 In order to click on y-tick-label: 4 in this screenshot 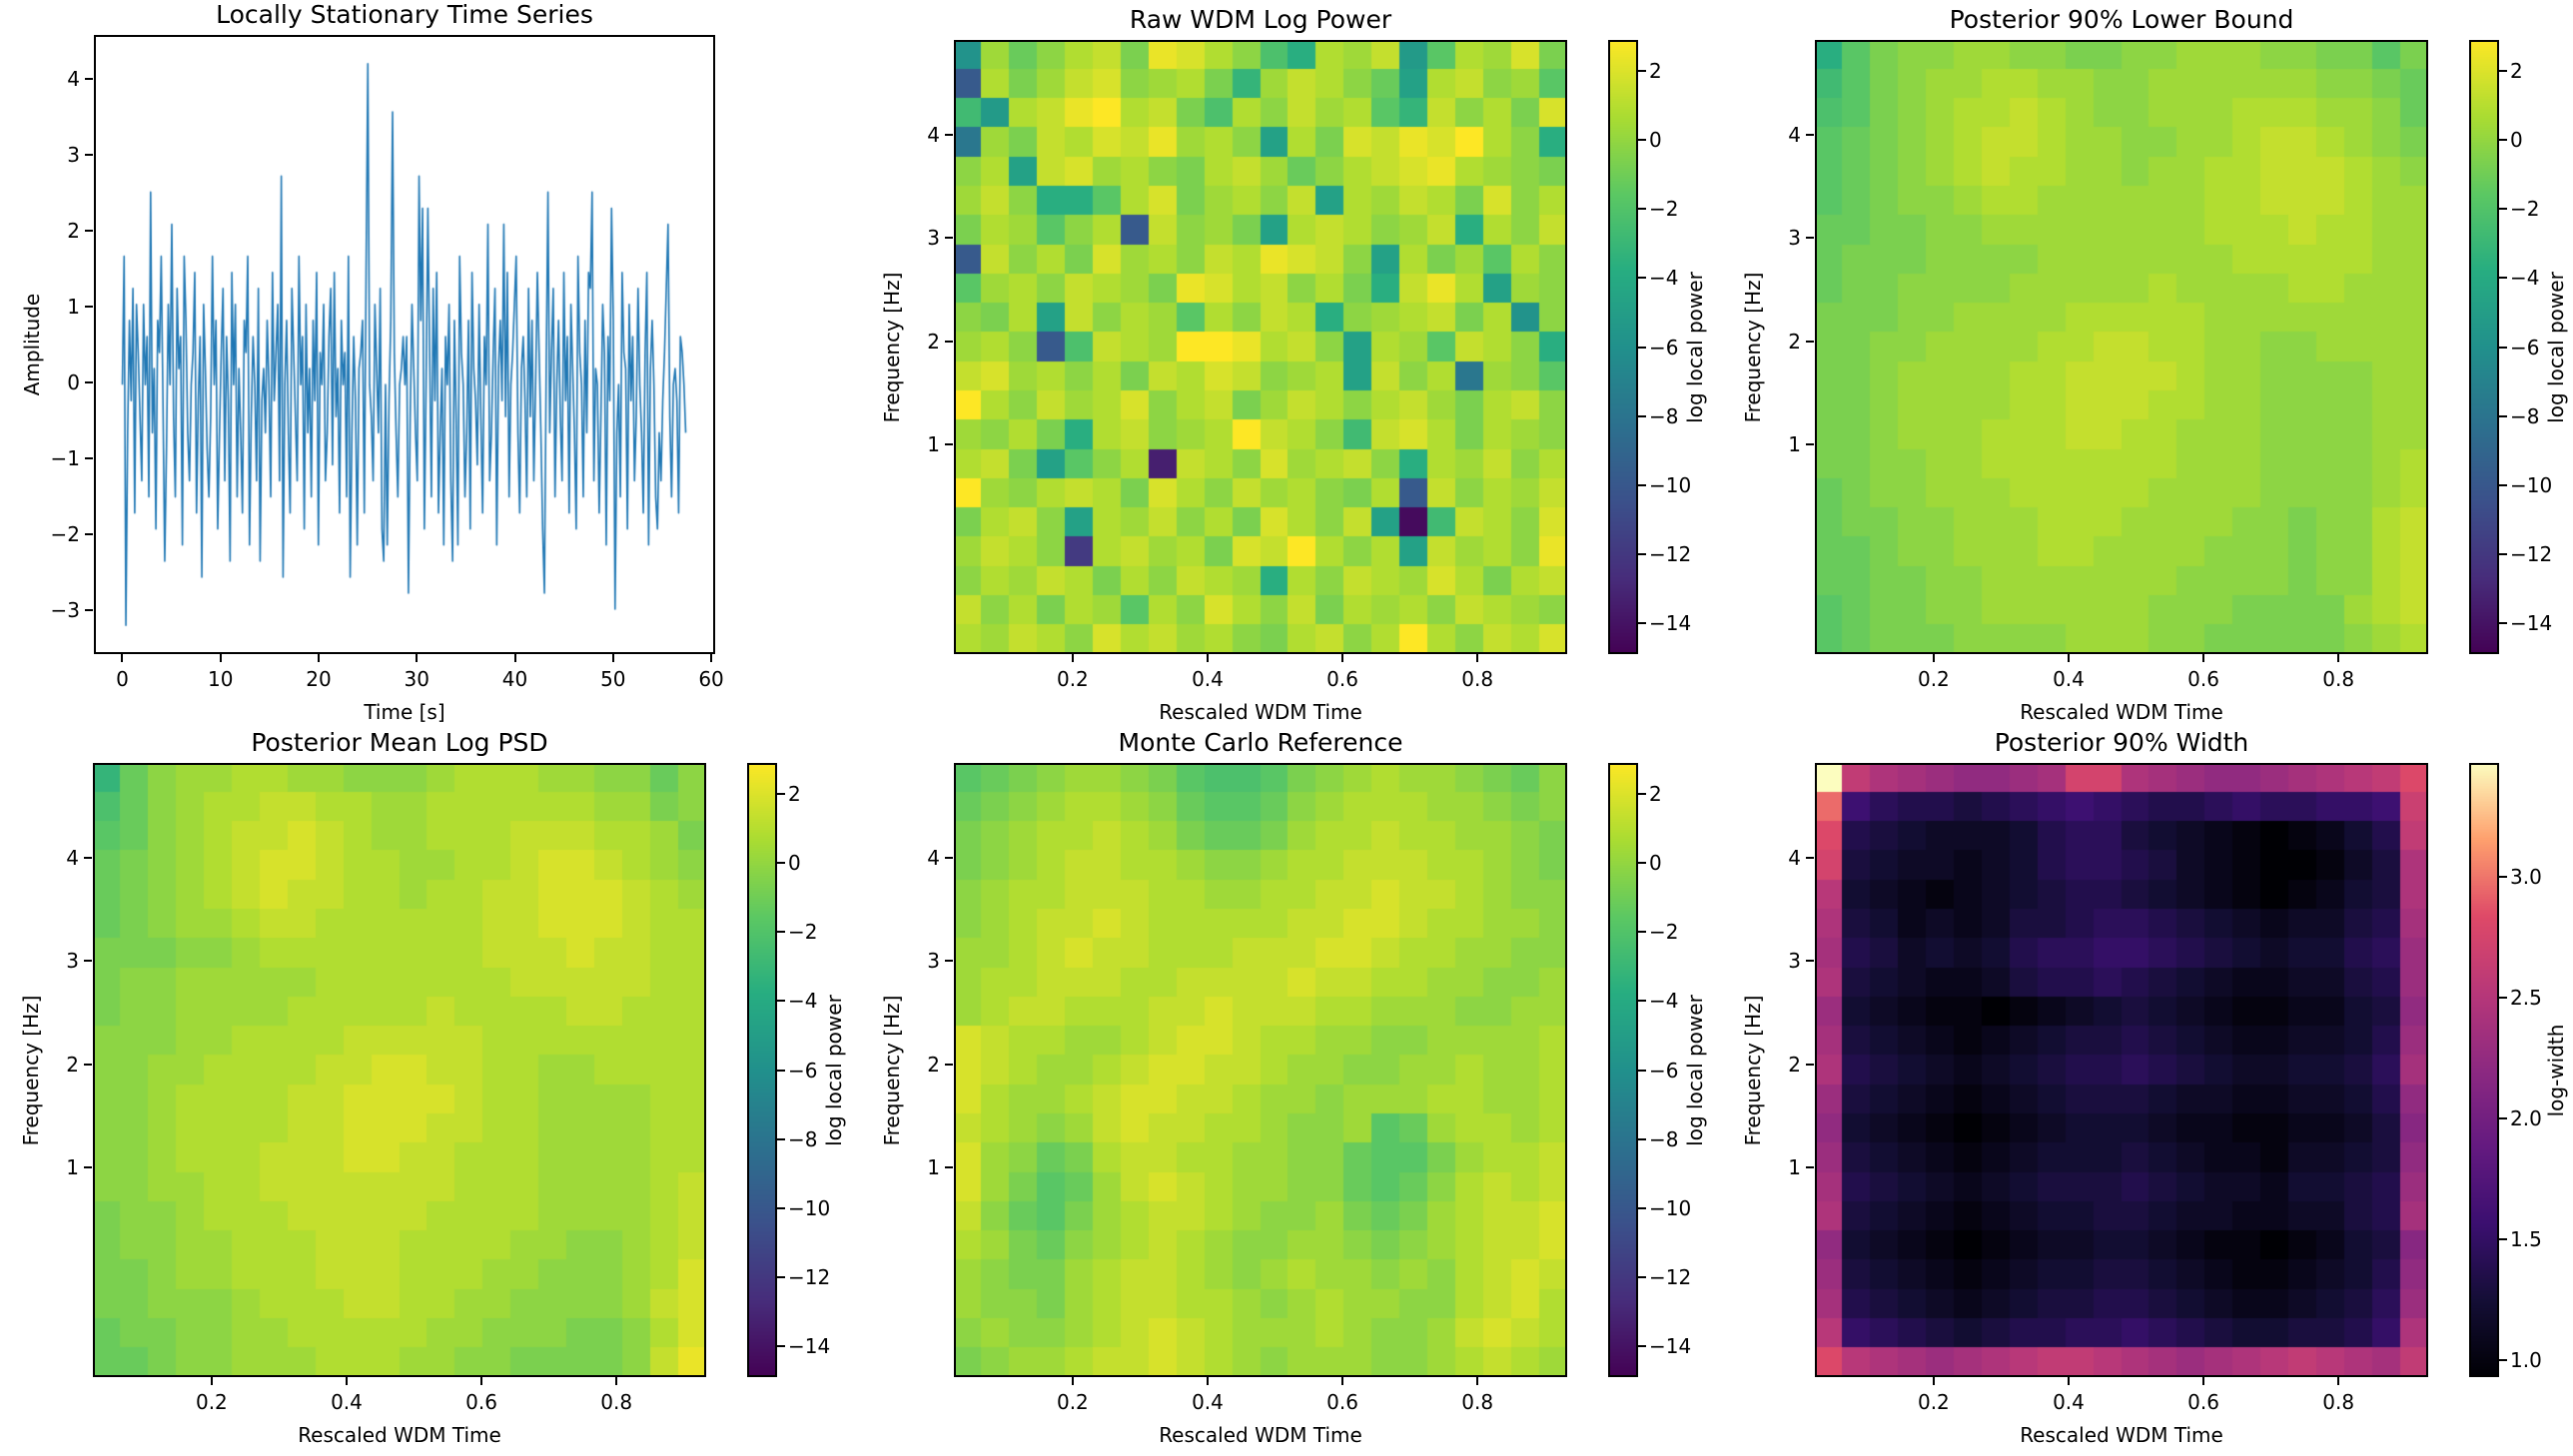, I will do `click(72, 858)`.